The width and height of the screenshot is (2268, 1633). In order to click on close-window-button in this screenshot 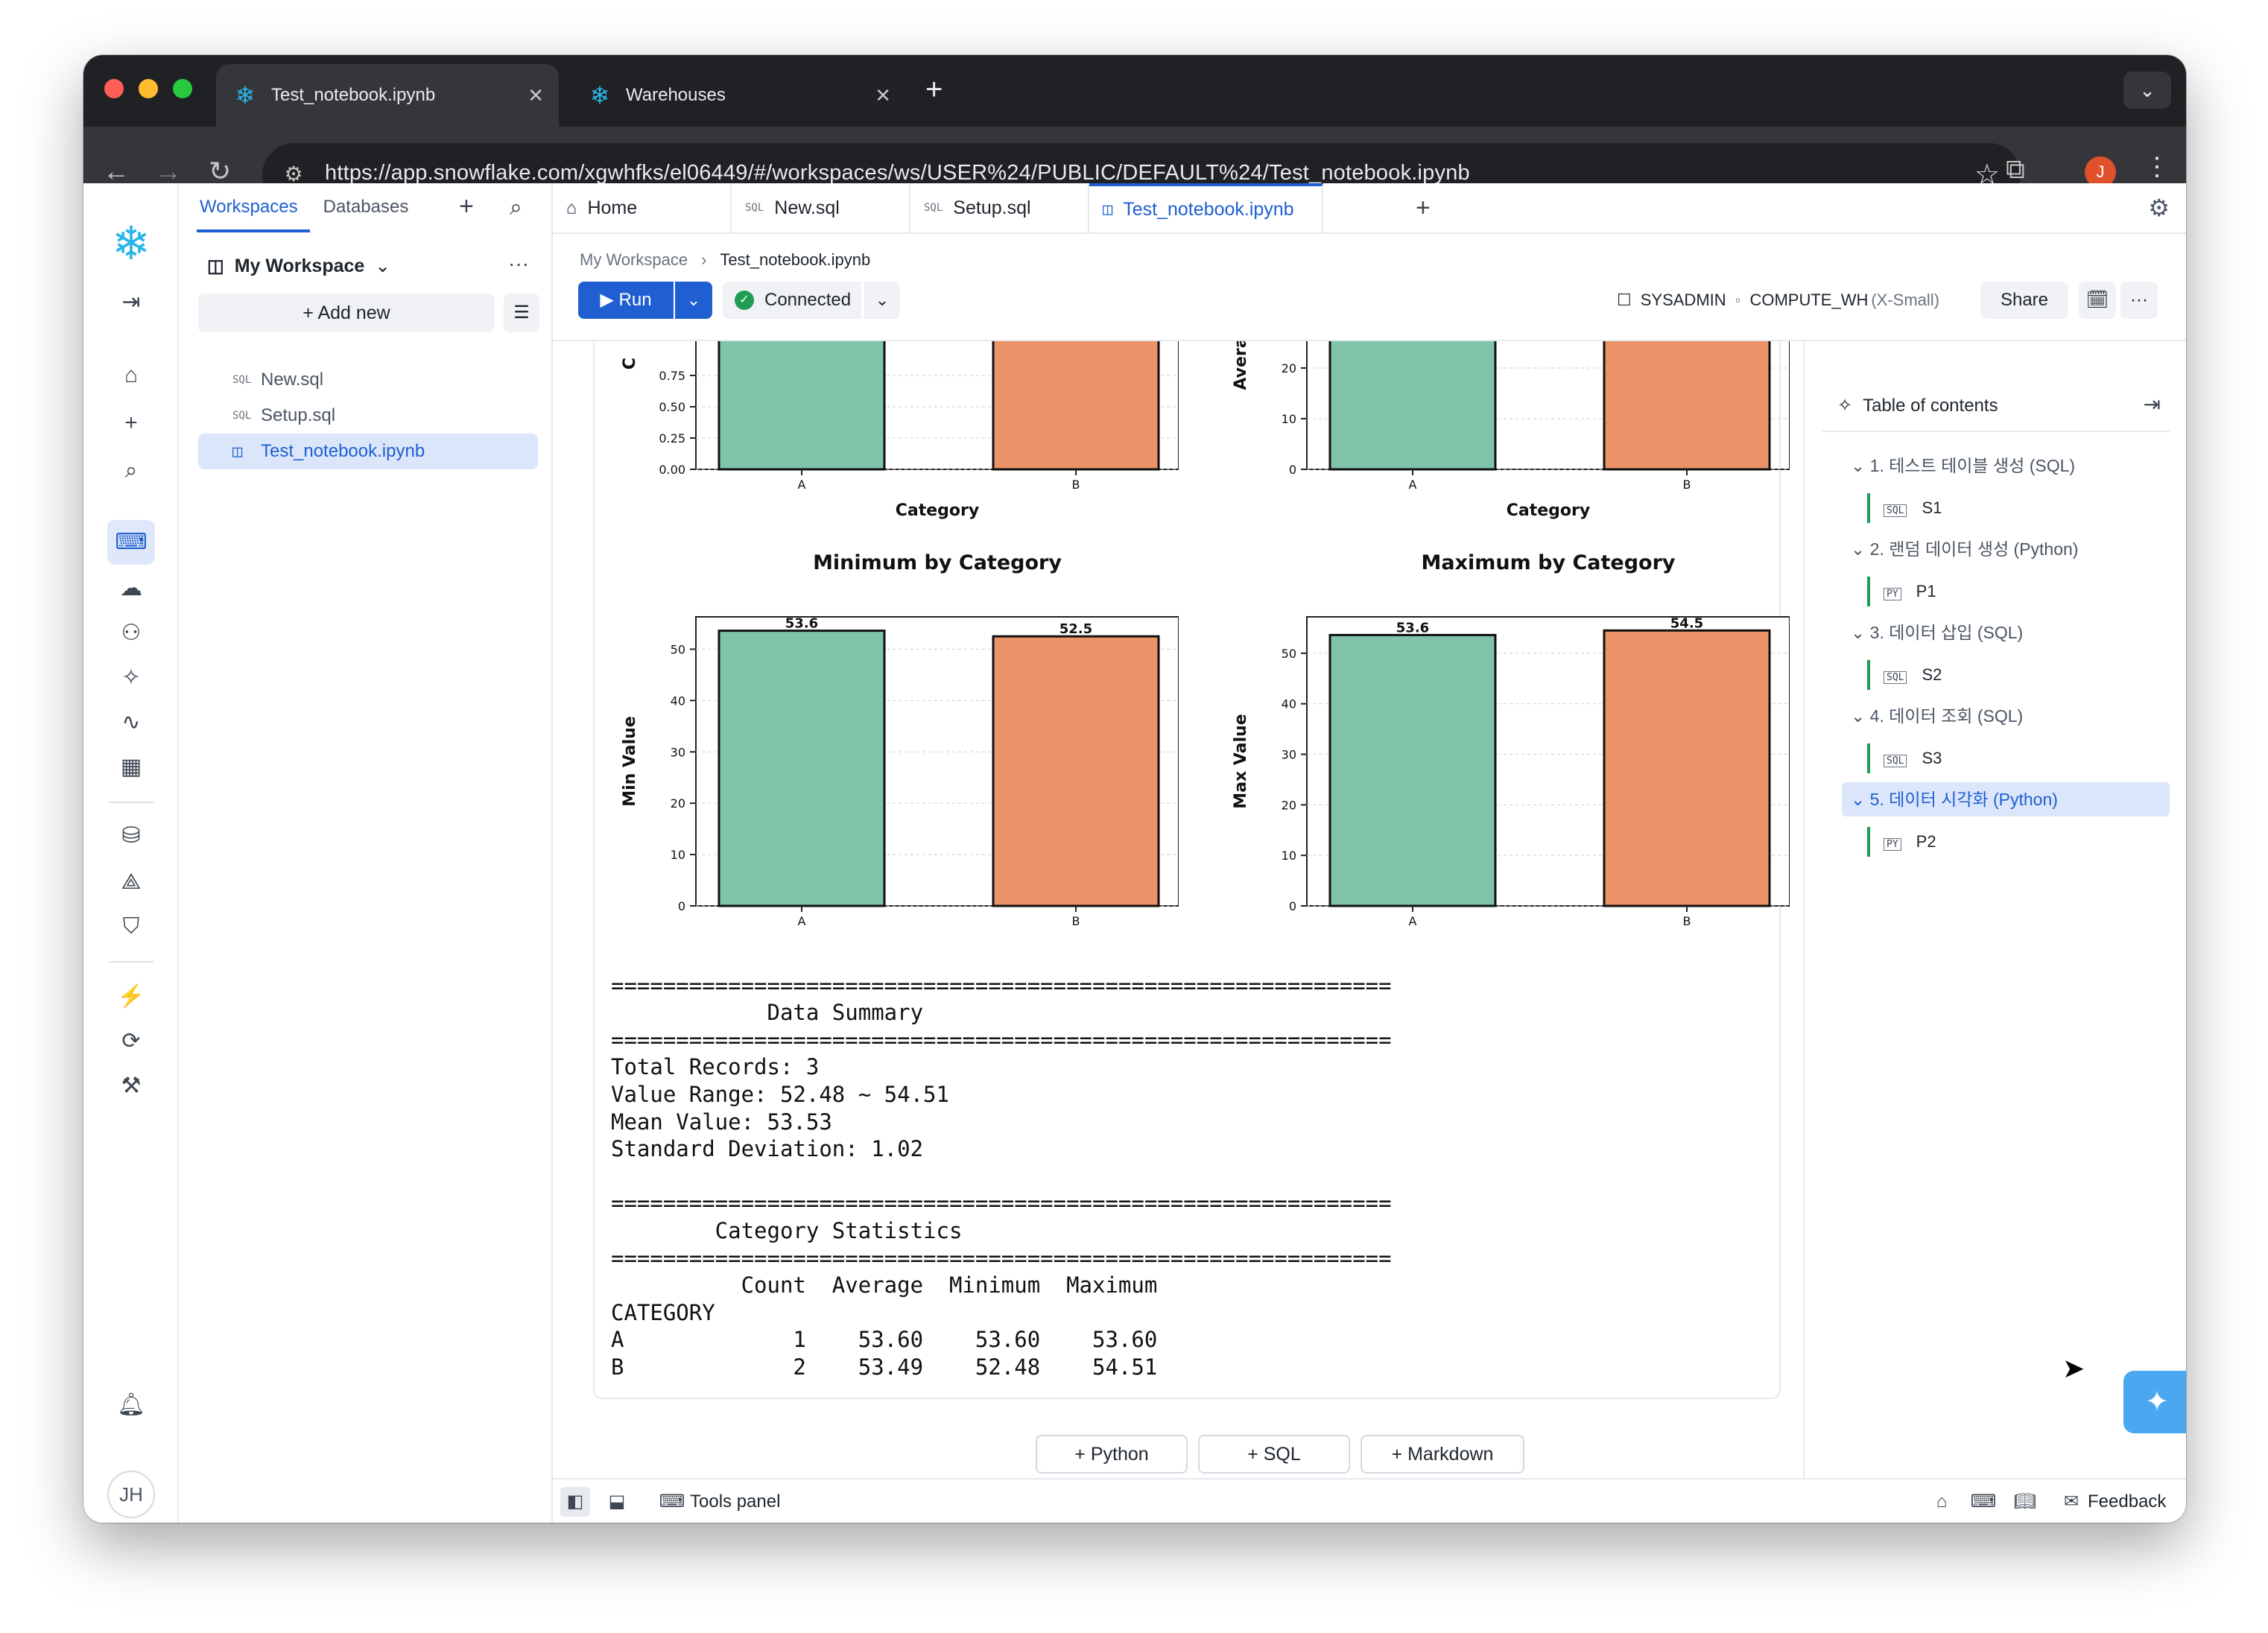, I will do `click(114, 88)`.